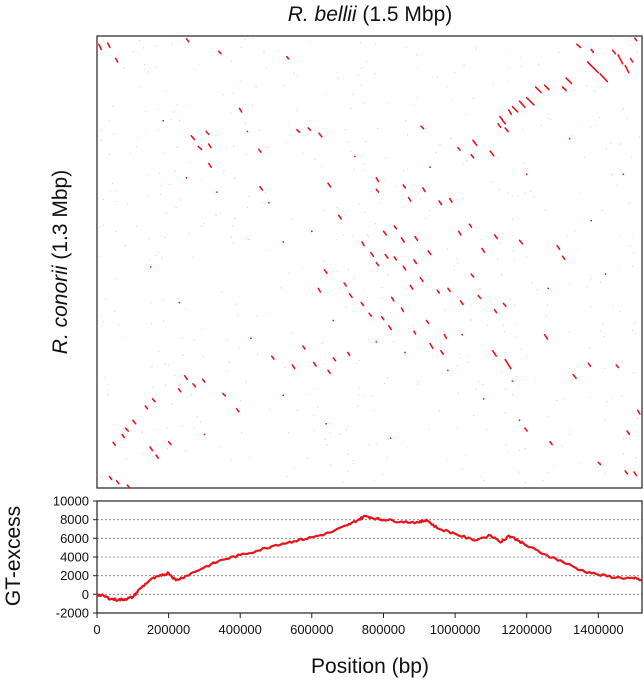  What do you see at coordinates (60, 309) in the screenshot?
I see `dotplot-ylabel-italic: R. conorii` at bounding box center [60, 309].